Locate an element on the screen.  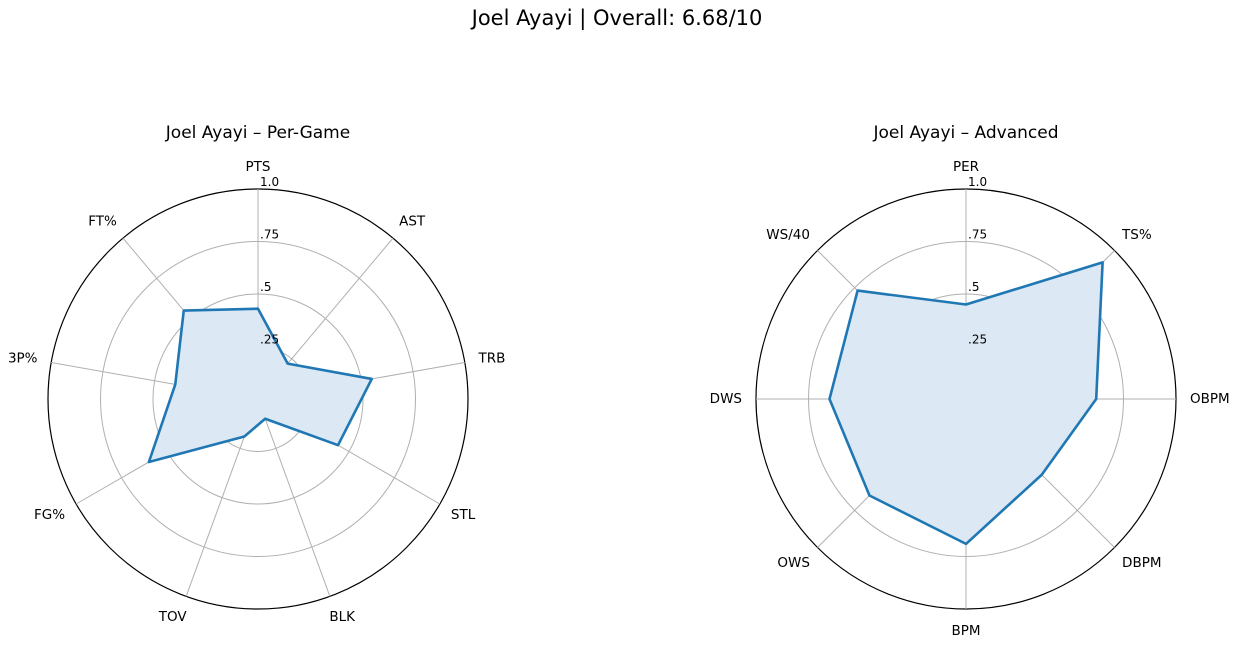
category-label: PTS is located at coordinates (258, 167).